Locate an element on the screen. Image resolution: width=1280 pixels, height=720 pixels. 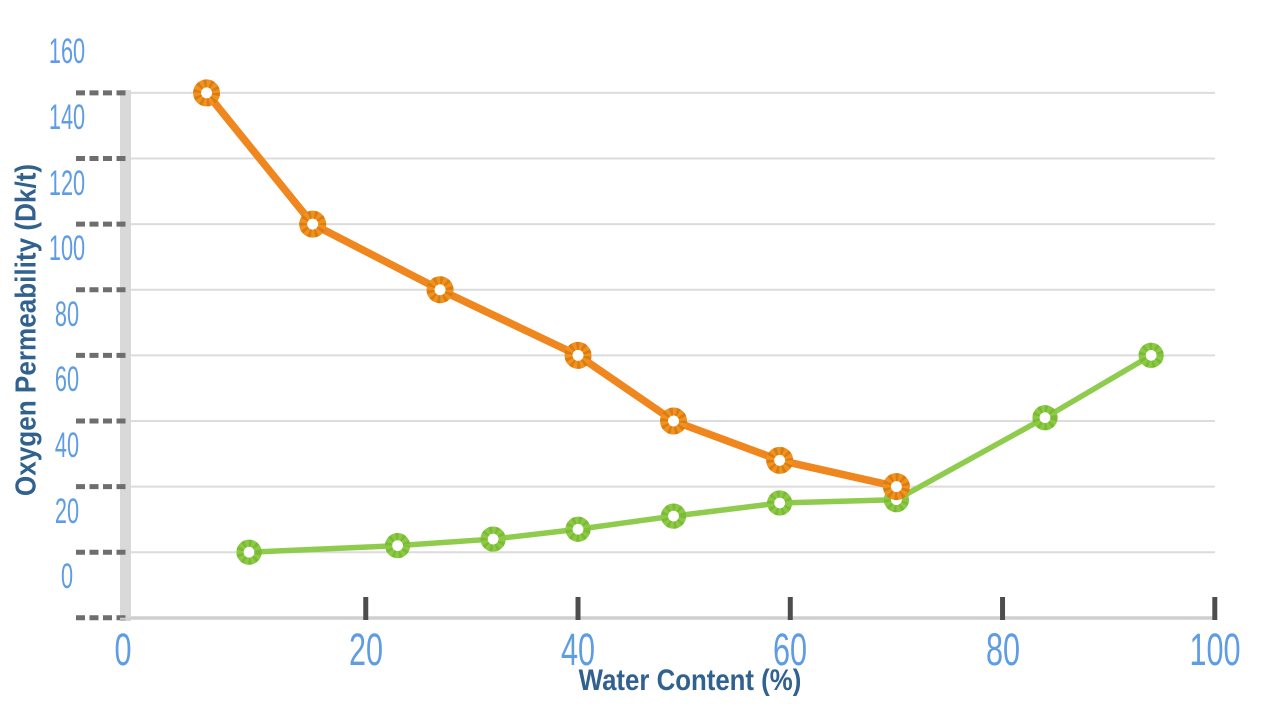
x-axis-title: Water Content (%) is located at coordinates (690, 680).